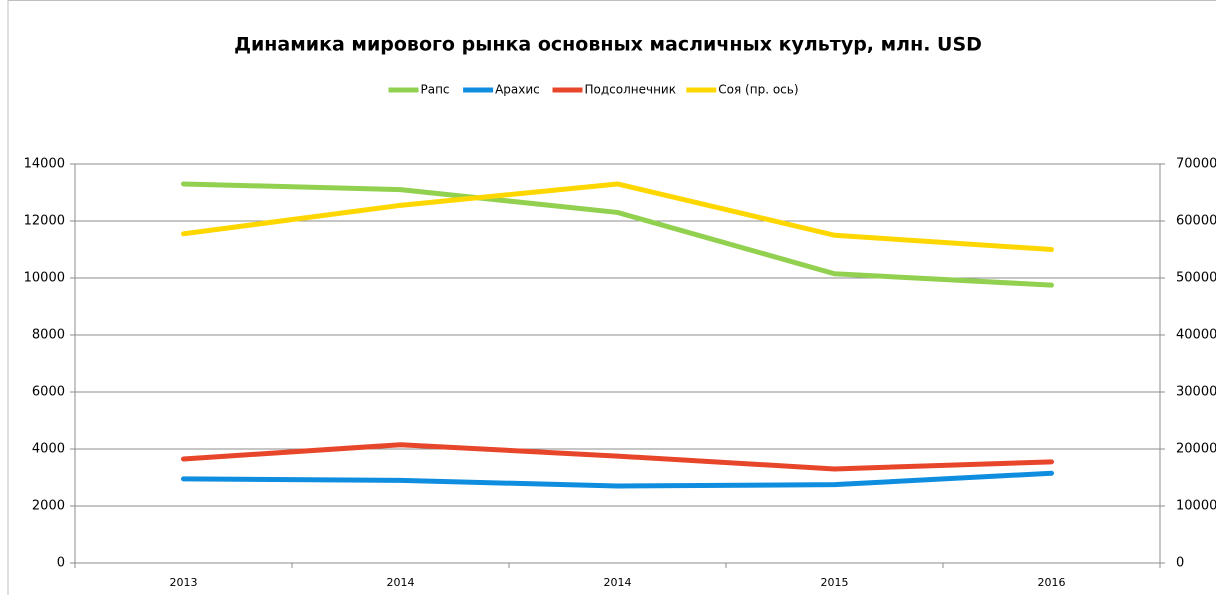 This screenshot has width=1216, height=595. I want to click on y2-tick-label: 20000, so click(1196, 449).